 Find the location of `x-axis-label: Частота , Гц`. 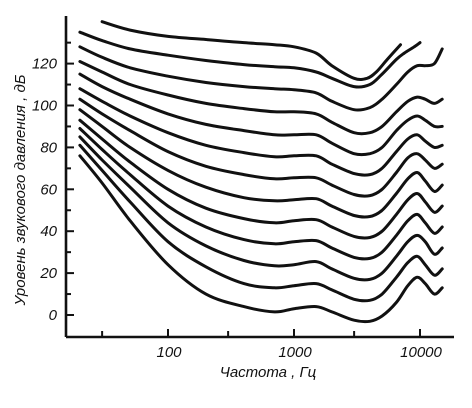

x-axis-label: Частота , Гц is located at coordinates (268, 372).